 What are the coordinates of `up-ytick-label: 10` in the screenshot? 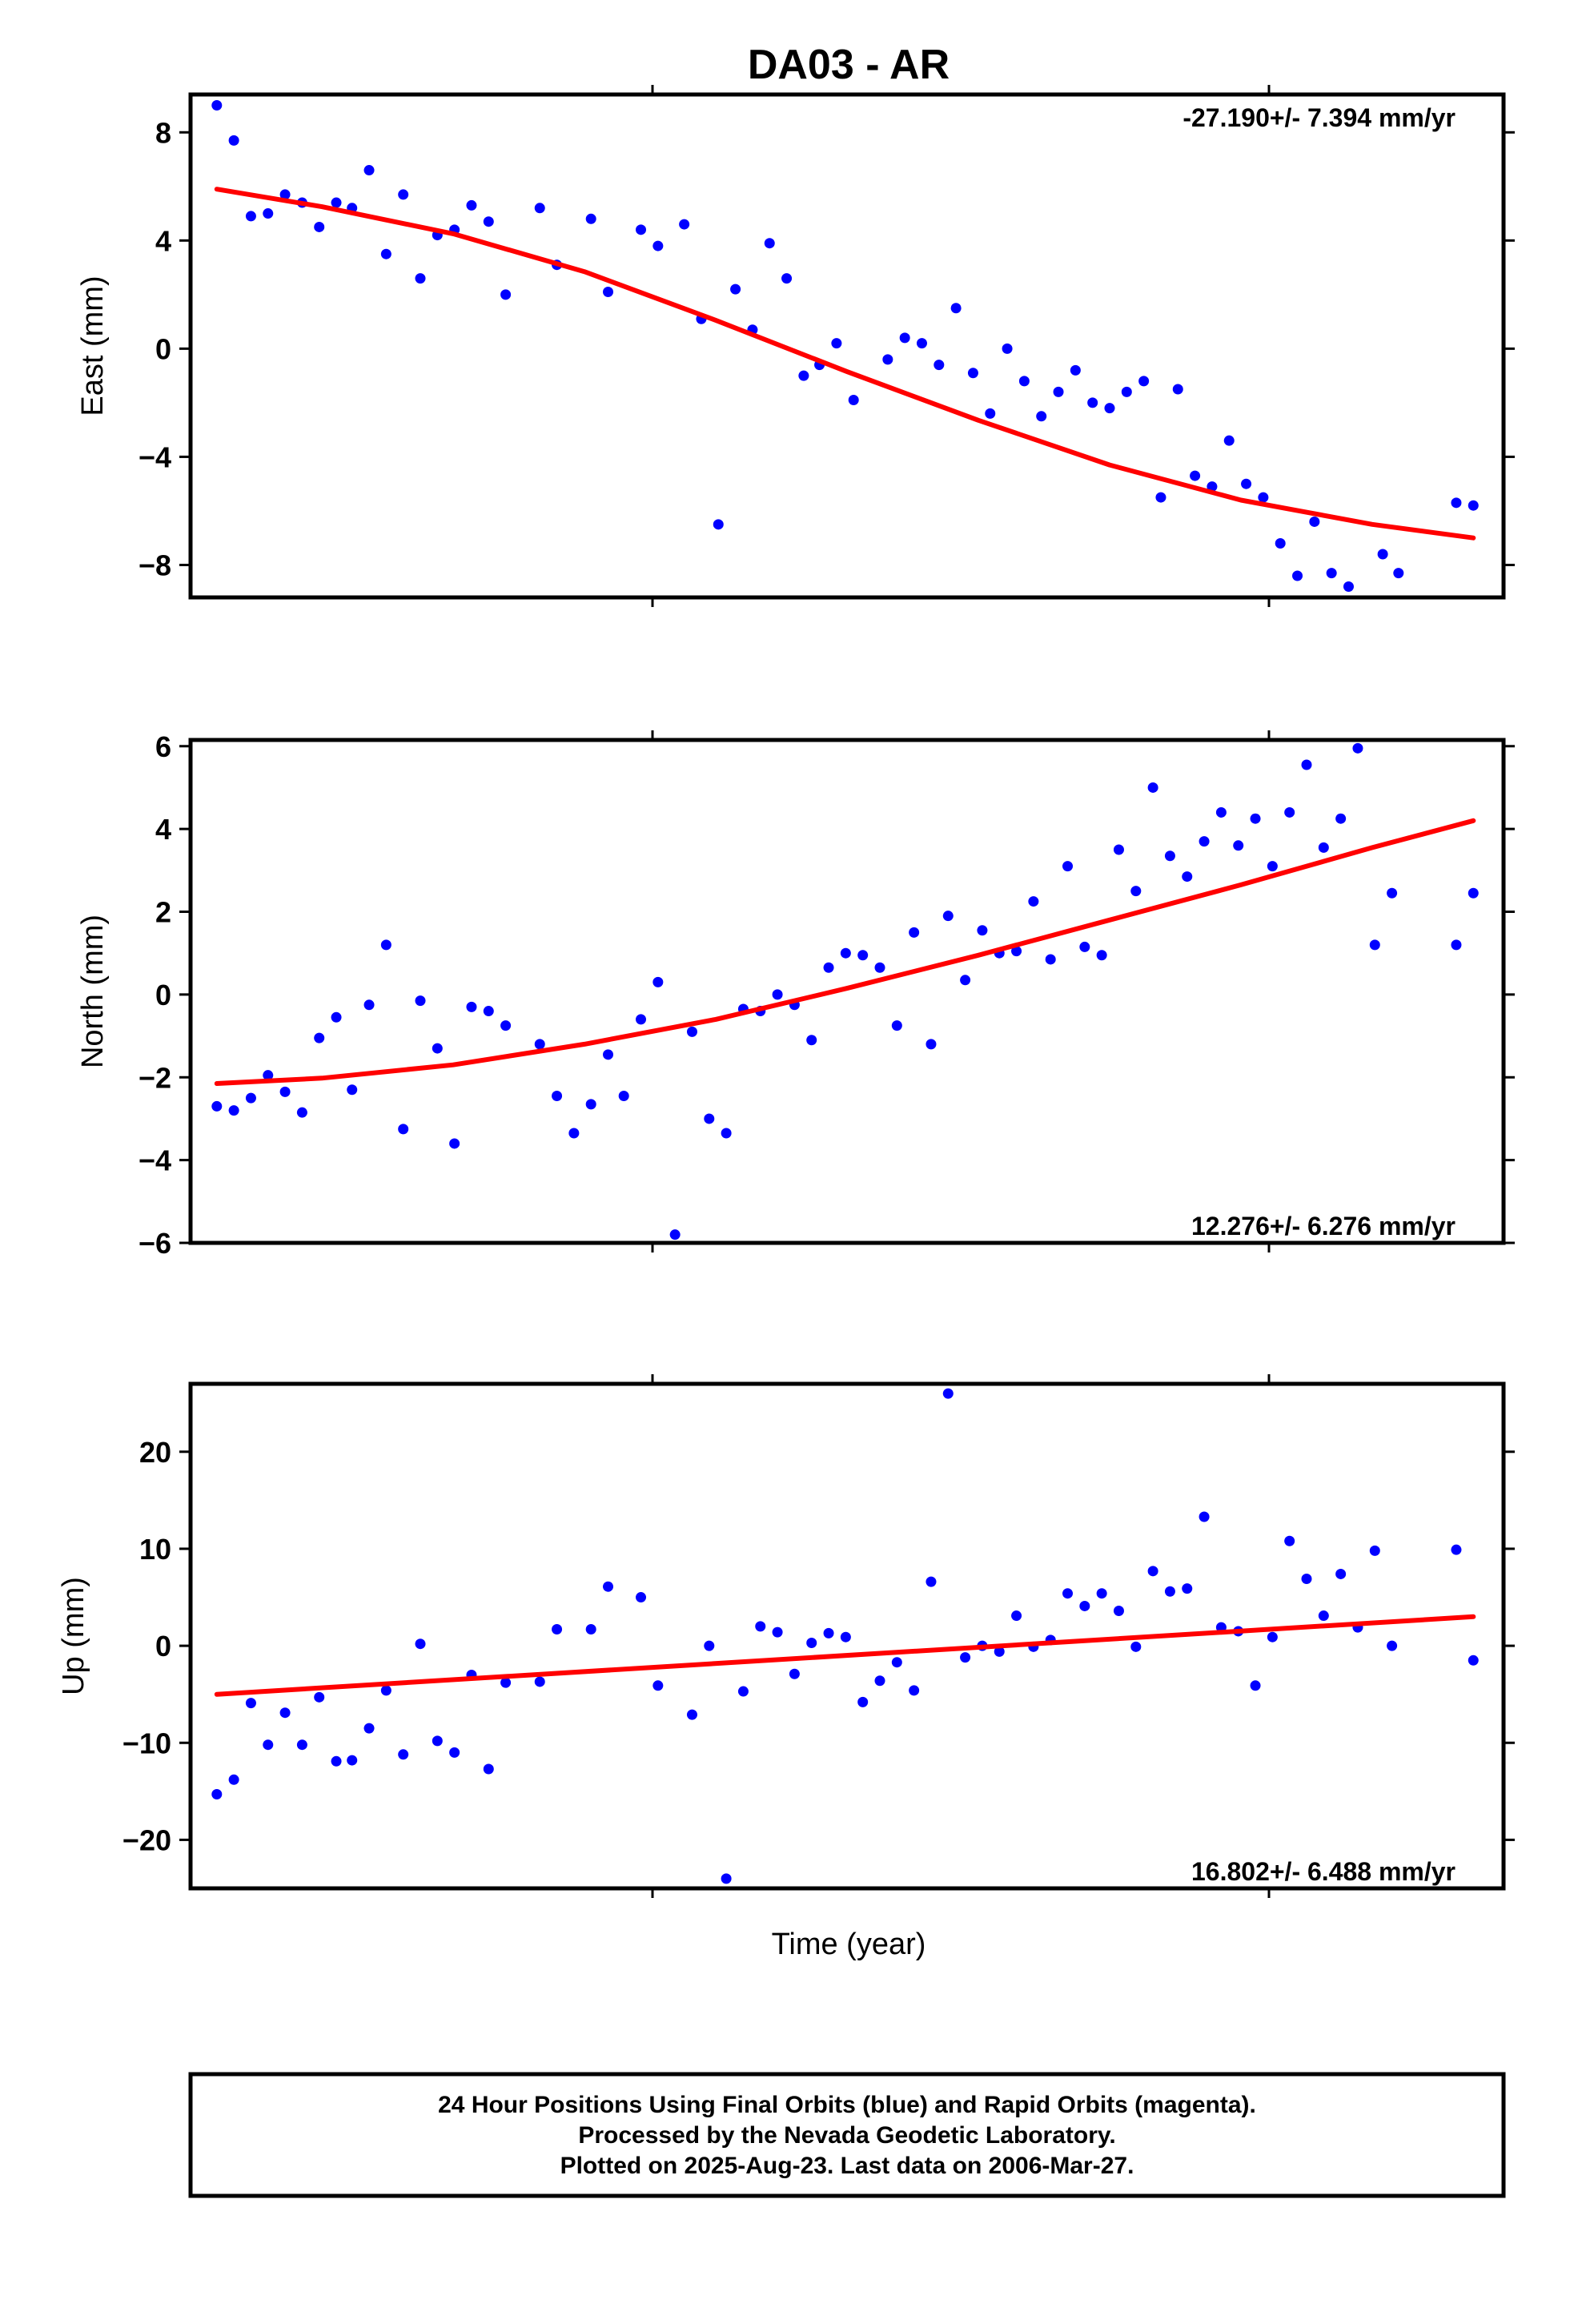 It's located at (155, 1550).